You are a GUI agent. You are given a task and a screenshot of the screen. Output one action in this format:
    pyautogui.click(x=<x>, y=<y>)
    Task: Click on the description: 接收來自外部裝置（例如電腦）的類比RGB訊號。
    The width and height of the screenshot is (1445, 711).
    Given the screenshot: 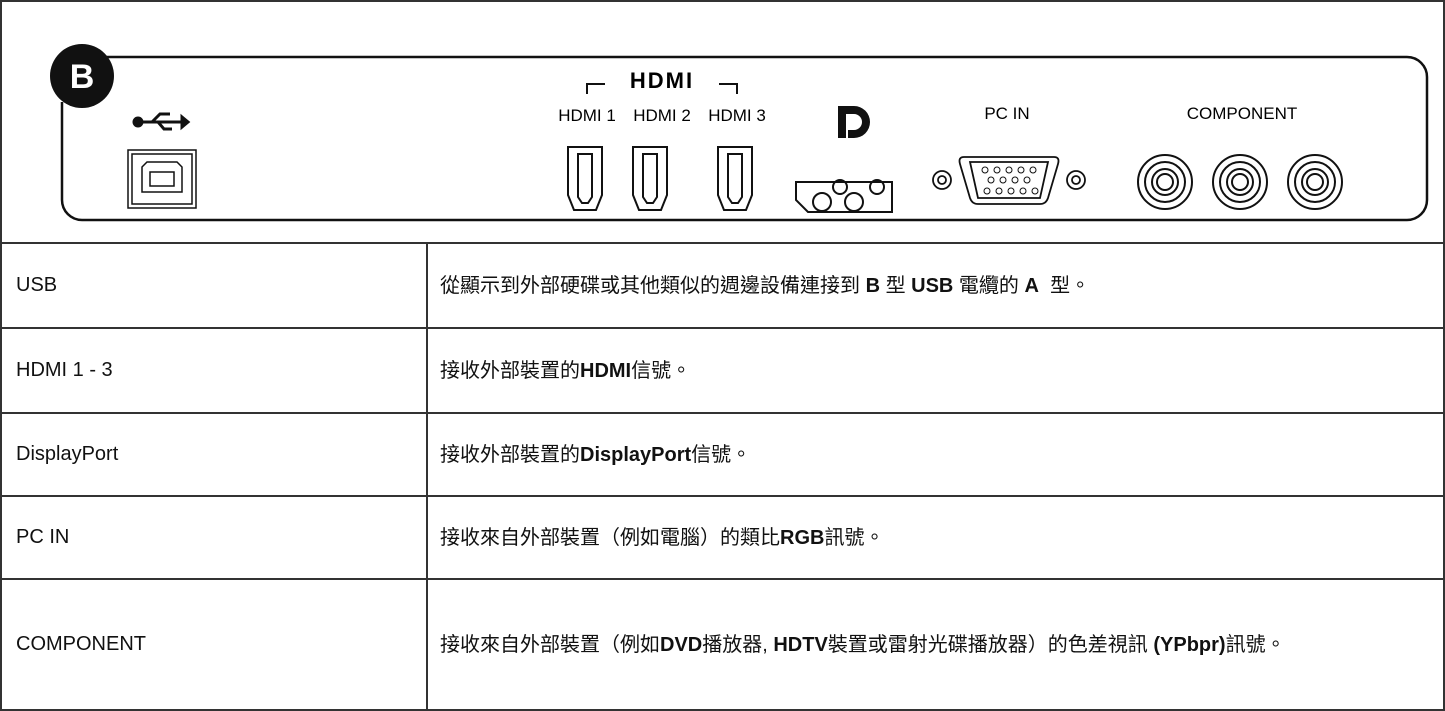 What is the action you would take?
    pyautogui.click(x=662, y=538)
    